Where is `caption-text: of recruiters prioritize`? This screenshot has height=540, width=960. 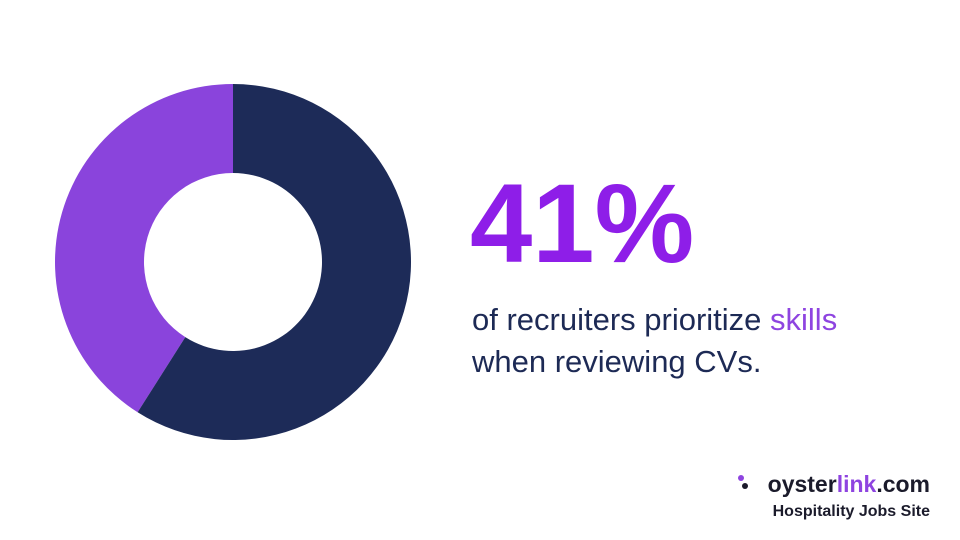
caption-text: of recruiters prioritize is located at coordinates (621, 319).